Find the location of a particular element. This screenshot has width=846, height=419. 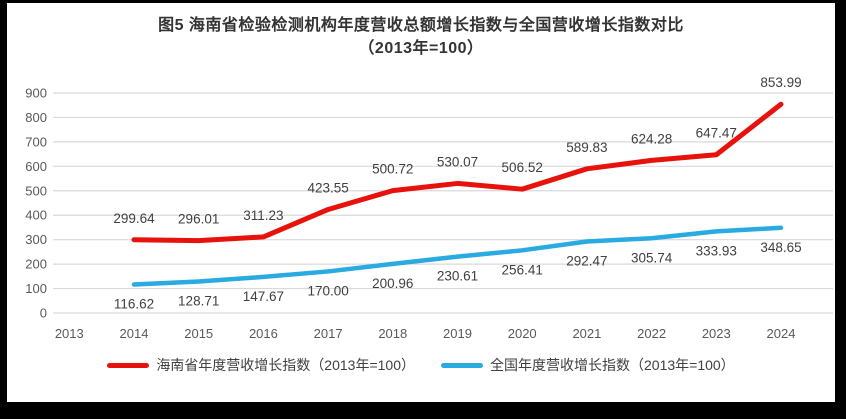

y-tick-label: 200 is located at coordinates (36, 264).